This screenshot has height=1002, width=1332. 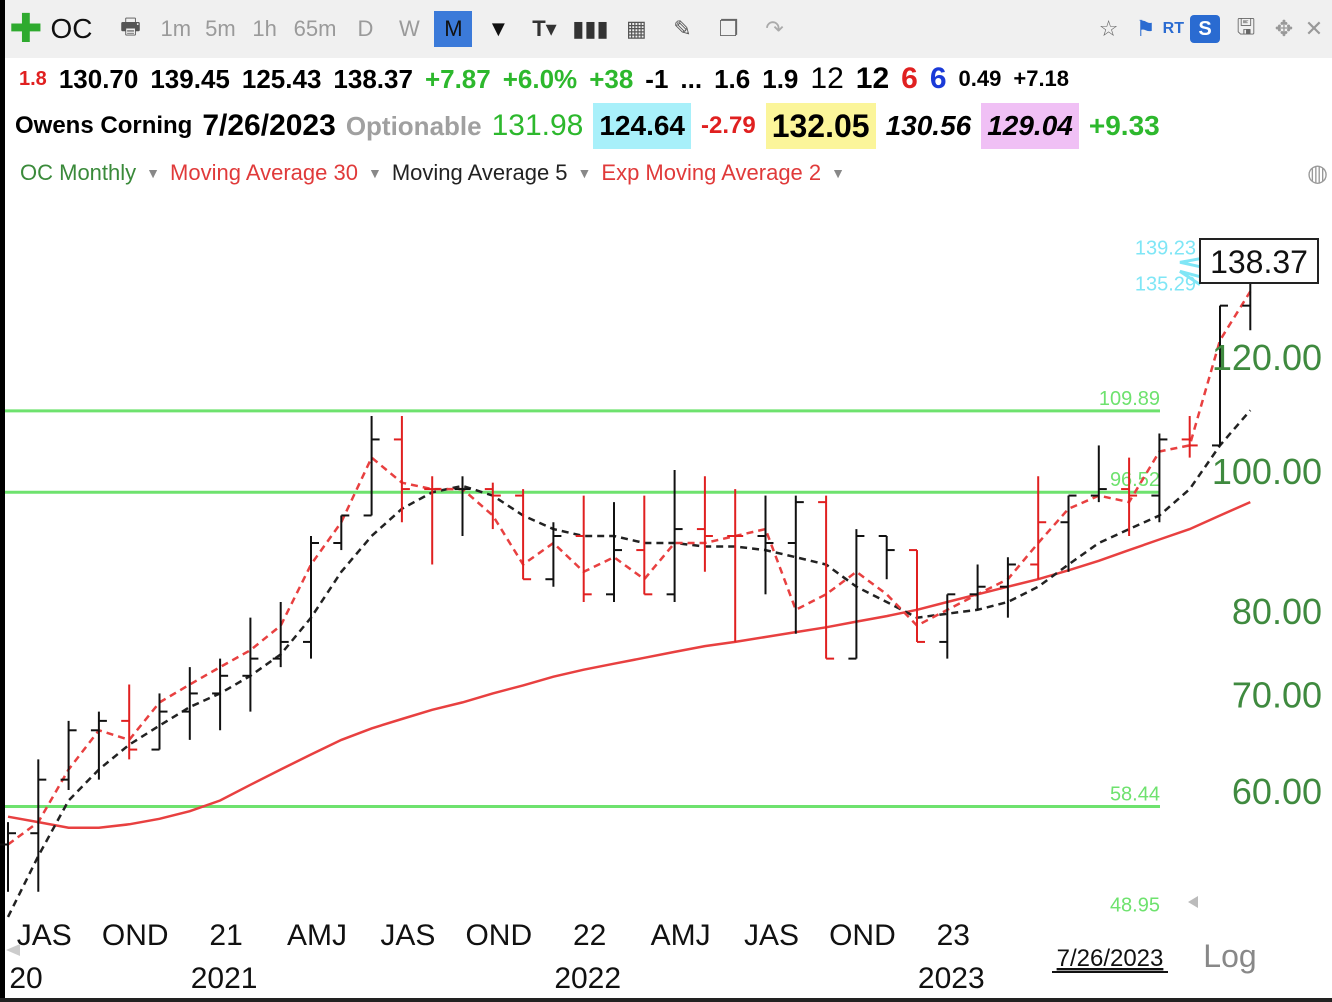 What do you see at coordinates (681, 935) in the screenshot?
I see `x-month-label-7: AMJ` at bounding box center [681, 935].